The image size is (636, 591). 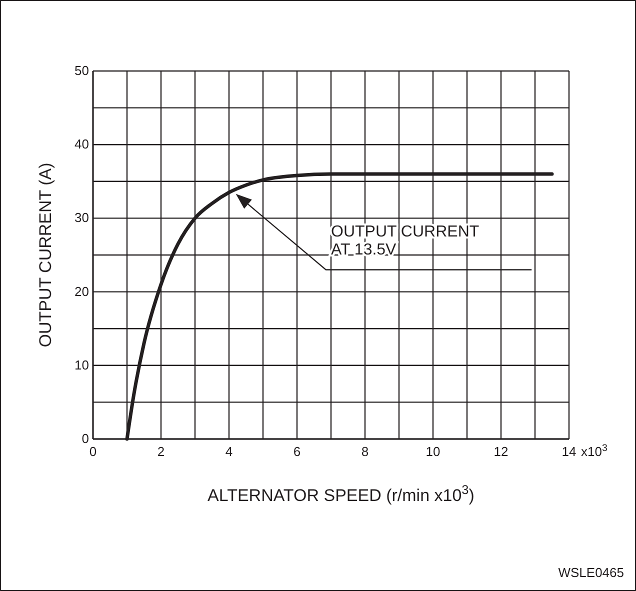 I want to click on x-tick-label: 12, so click(x=501, y=451).